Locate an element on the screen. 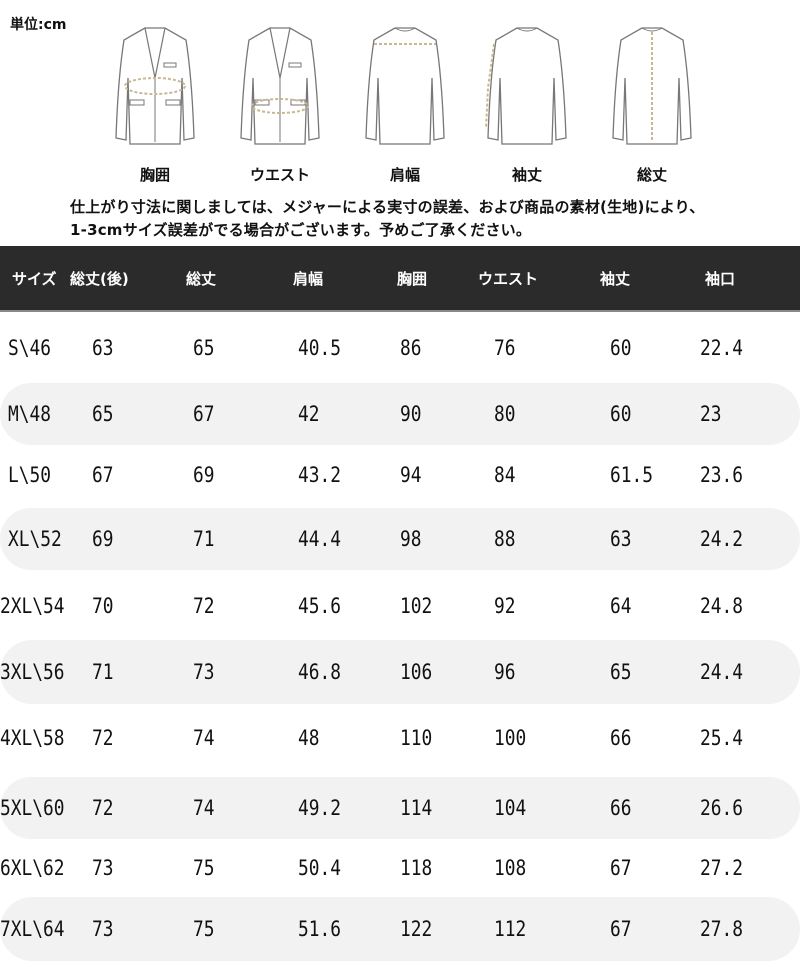 The width and height of the screenshot is (800, 972). cell-sleeve: 65 is located at coordinates (621, 672).